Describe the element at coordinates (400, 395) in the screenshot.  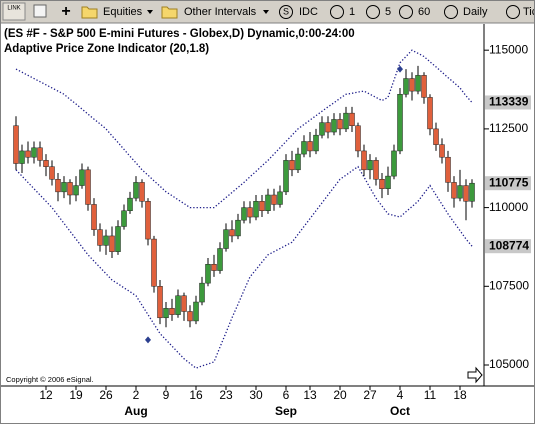
I see `x-tick-label: 4` at that location.